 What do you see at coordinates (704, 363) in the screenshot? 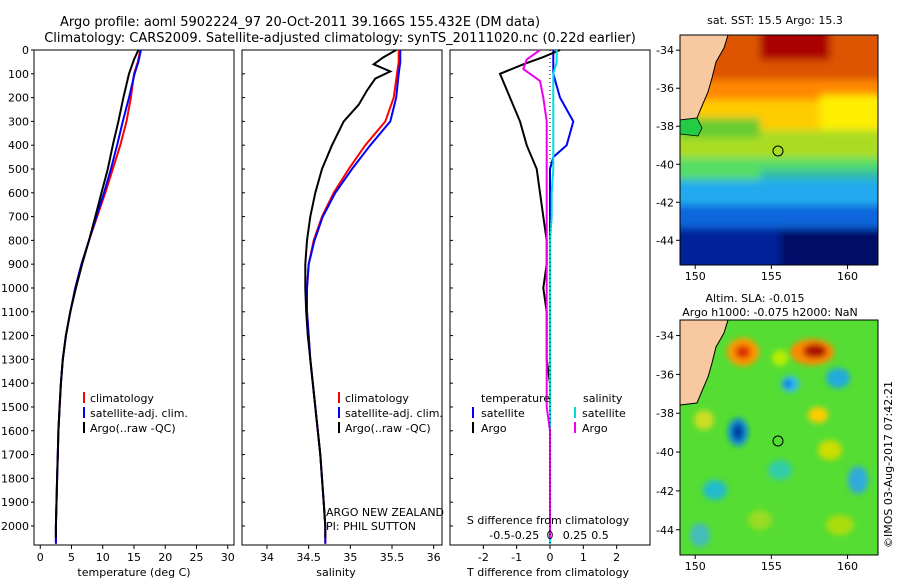
I see `land` at bounding box center [704, 363].